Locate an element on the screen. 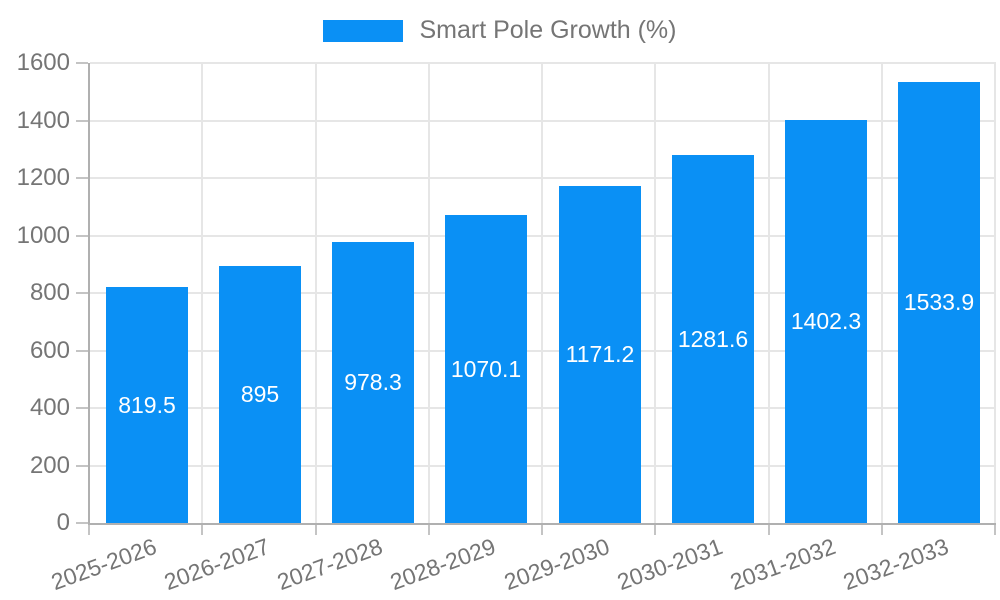  bar-2027-2028: 978.3 is located at coordinates (373, 382).